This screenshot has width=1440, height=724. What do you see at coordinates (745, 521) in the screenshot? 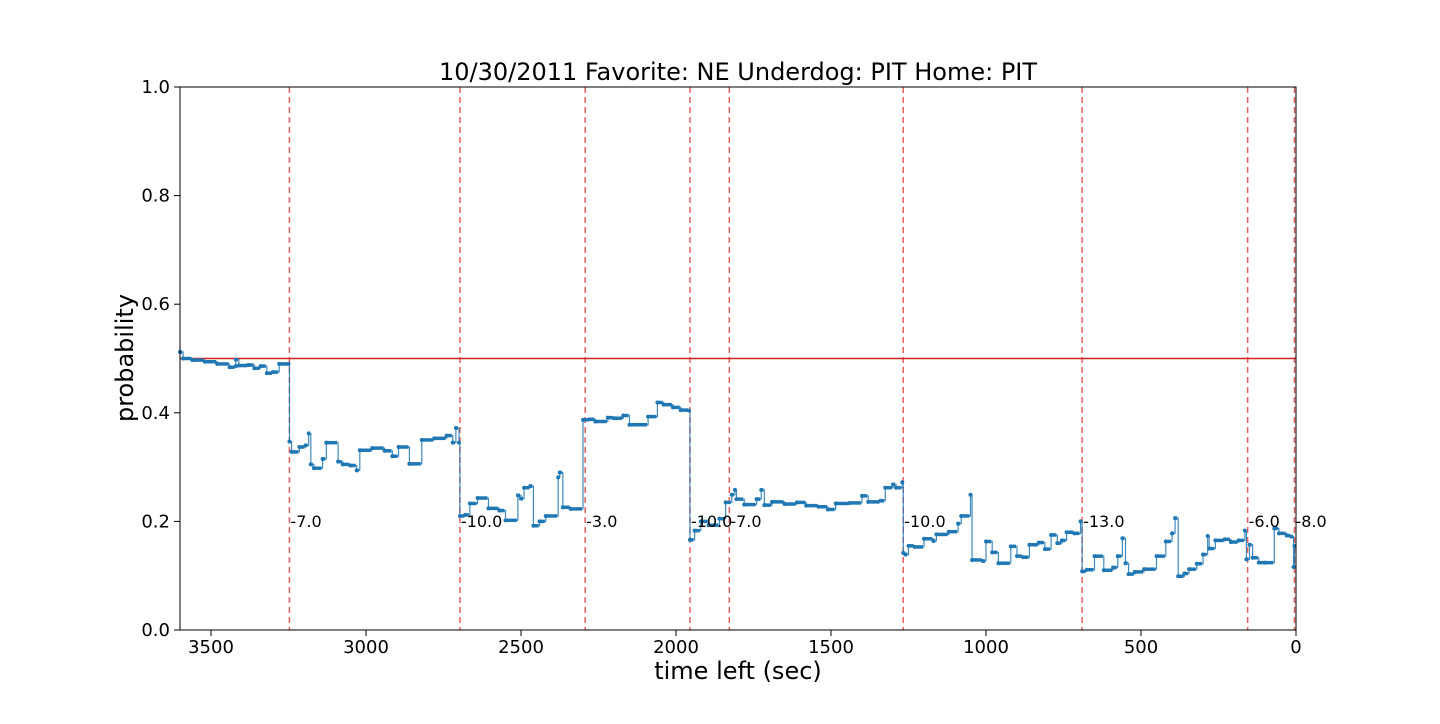
I see `score-change-label: -7.0` at bounding box center [745, 521].